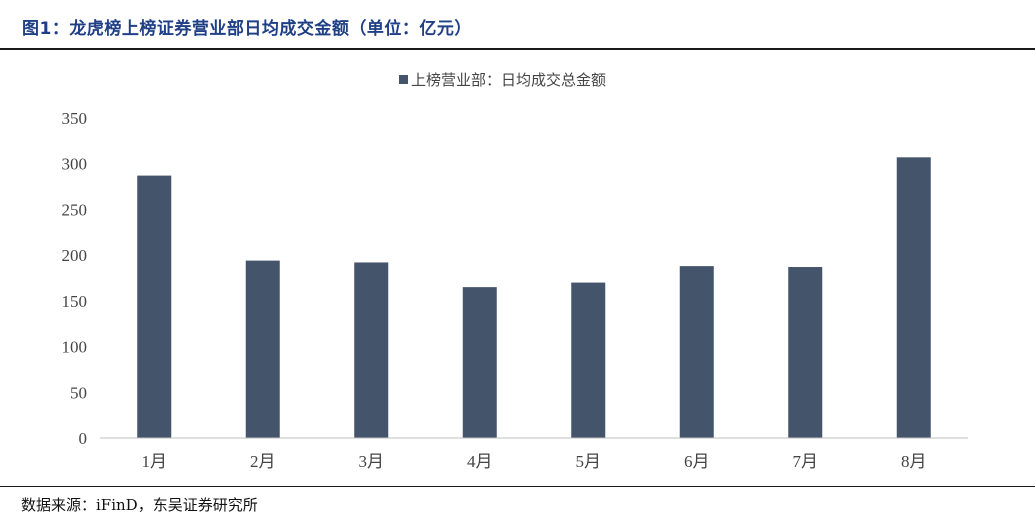  What do you see at coordinates (914, 461) in the screenshot?
I see `x-tick-label: 8月` at bounding box center [914, 461].